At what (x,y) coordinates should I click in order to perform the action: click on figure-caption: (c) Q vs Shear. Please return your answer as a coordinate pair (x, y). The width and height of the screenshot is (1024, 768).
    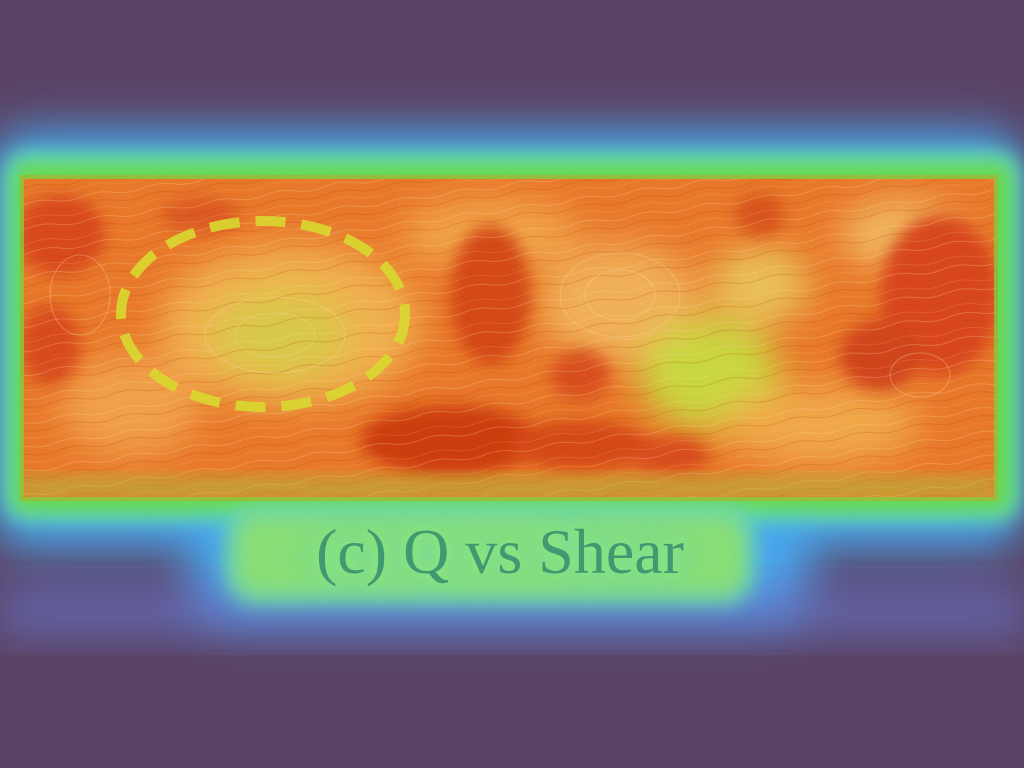
    Looking at the image, I should click on (500, 551).